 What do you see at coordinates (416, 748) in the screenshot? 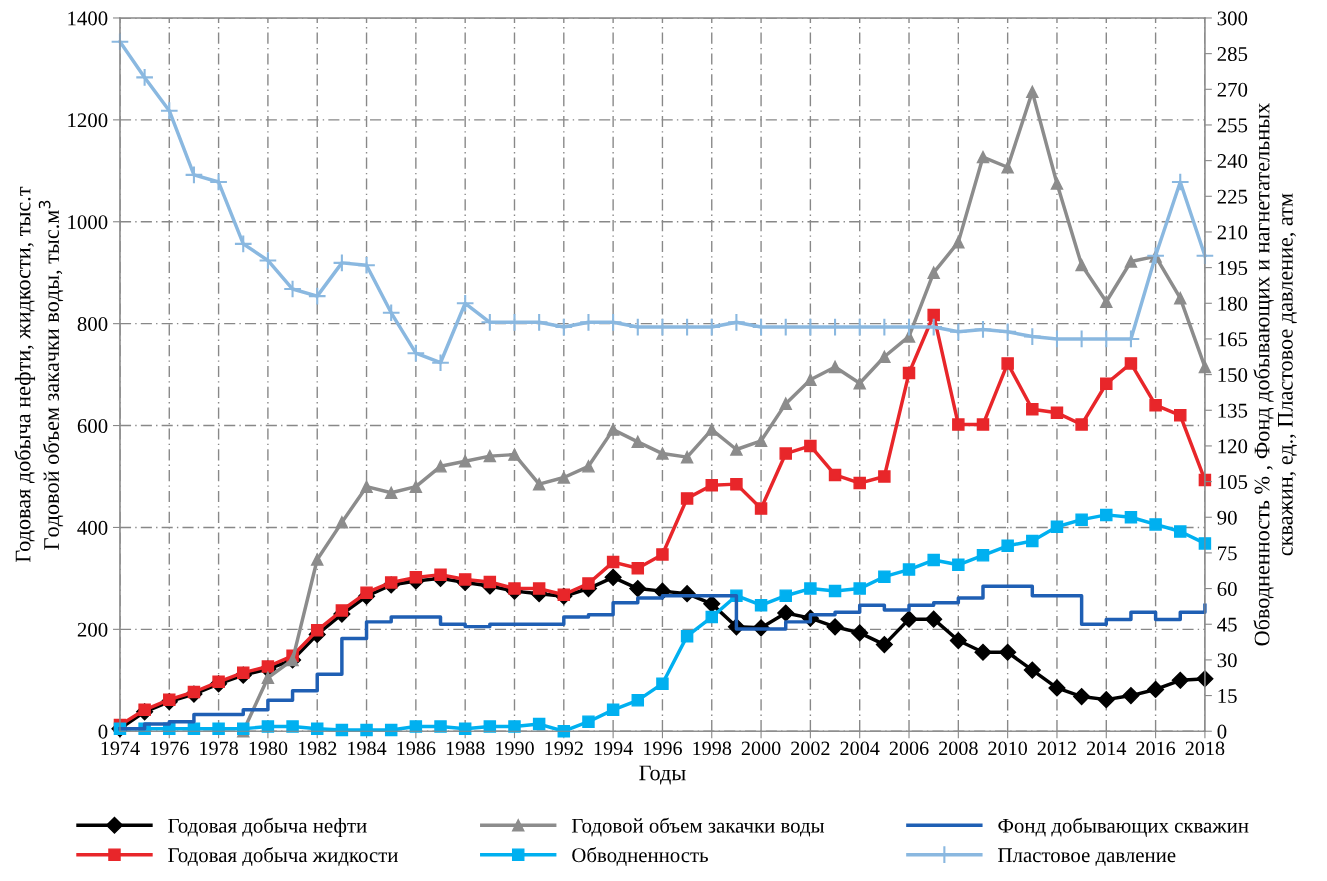
I see `x-tick-label: 1986` at bounding box center [416, 748].